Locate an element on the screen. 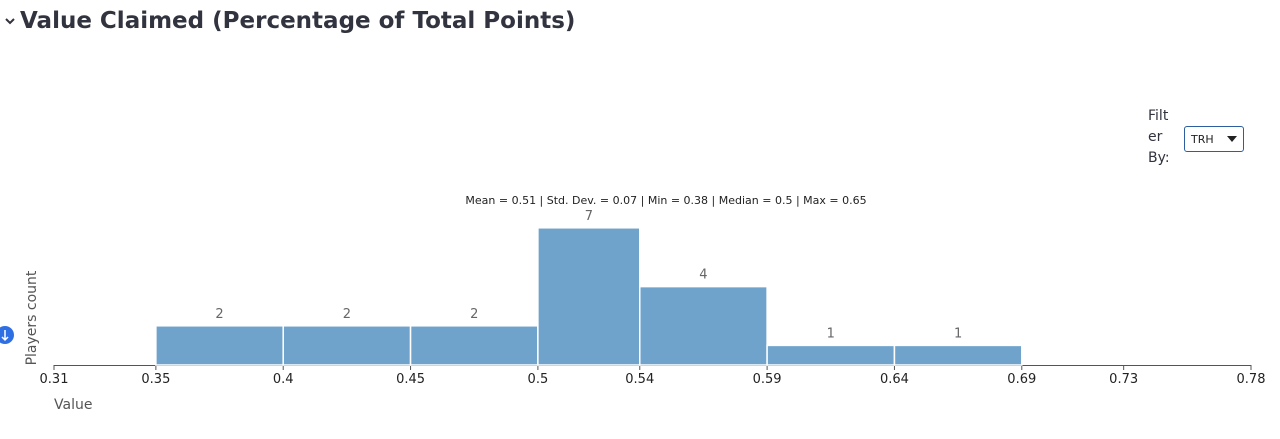  x-tick-label: 0.31 is located at coordinates (54, 379).